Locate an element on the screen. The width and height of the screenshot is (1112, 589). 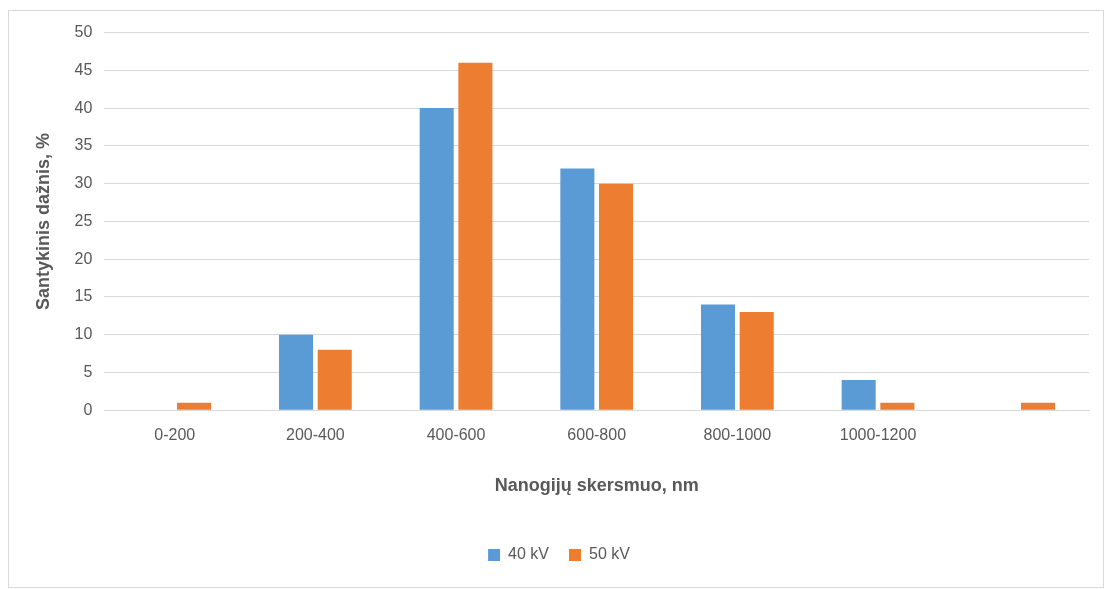
y-tick-label: 25 is located at coordinates (83, 220).